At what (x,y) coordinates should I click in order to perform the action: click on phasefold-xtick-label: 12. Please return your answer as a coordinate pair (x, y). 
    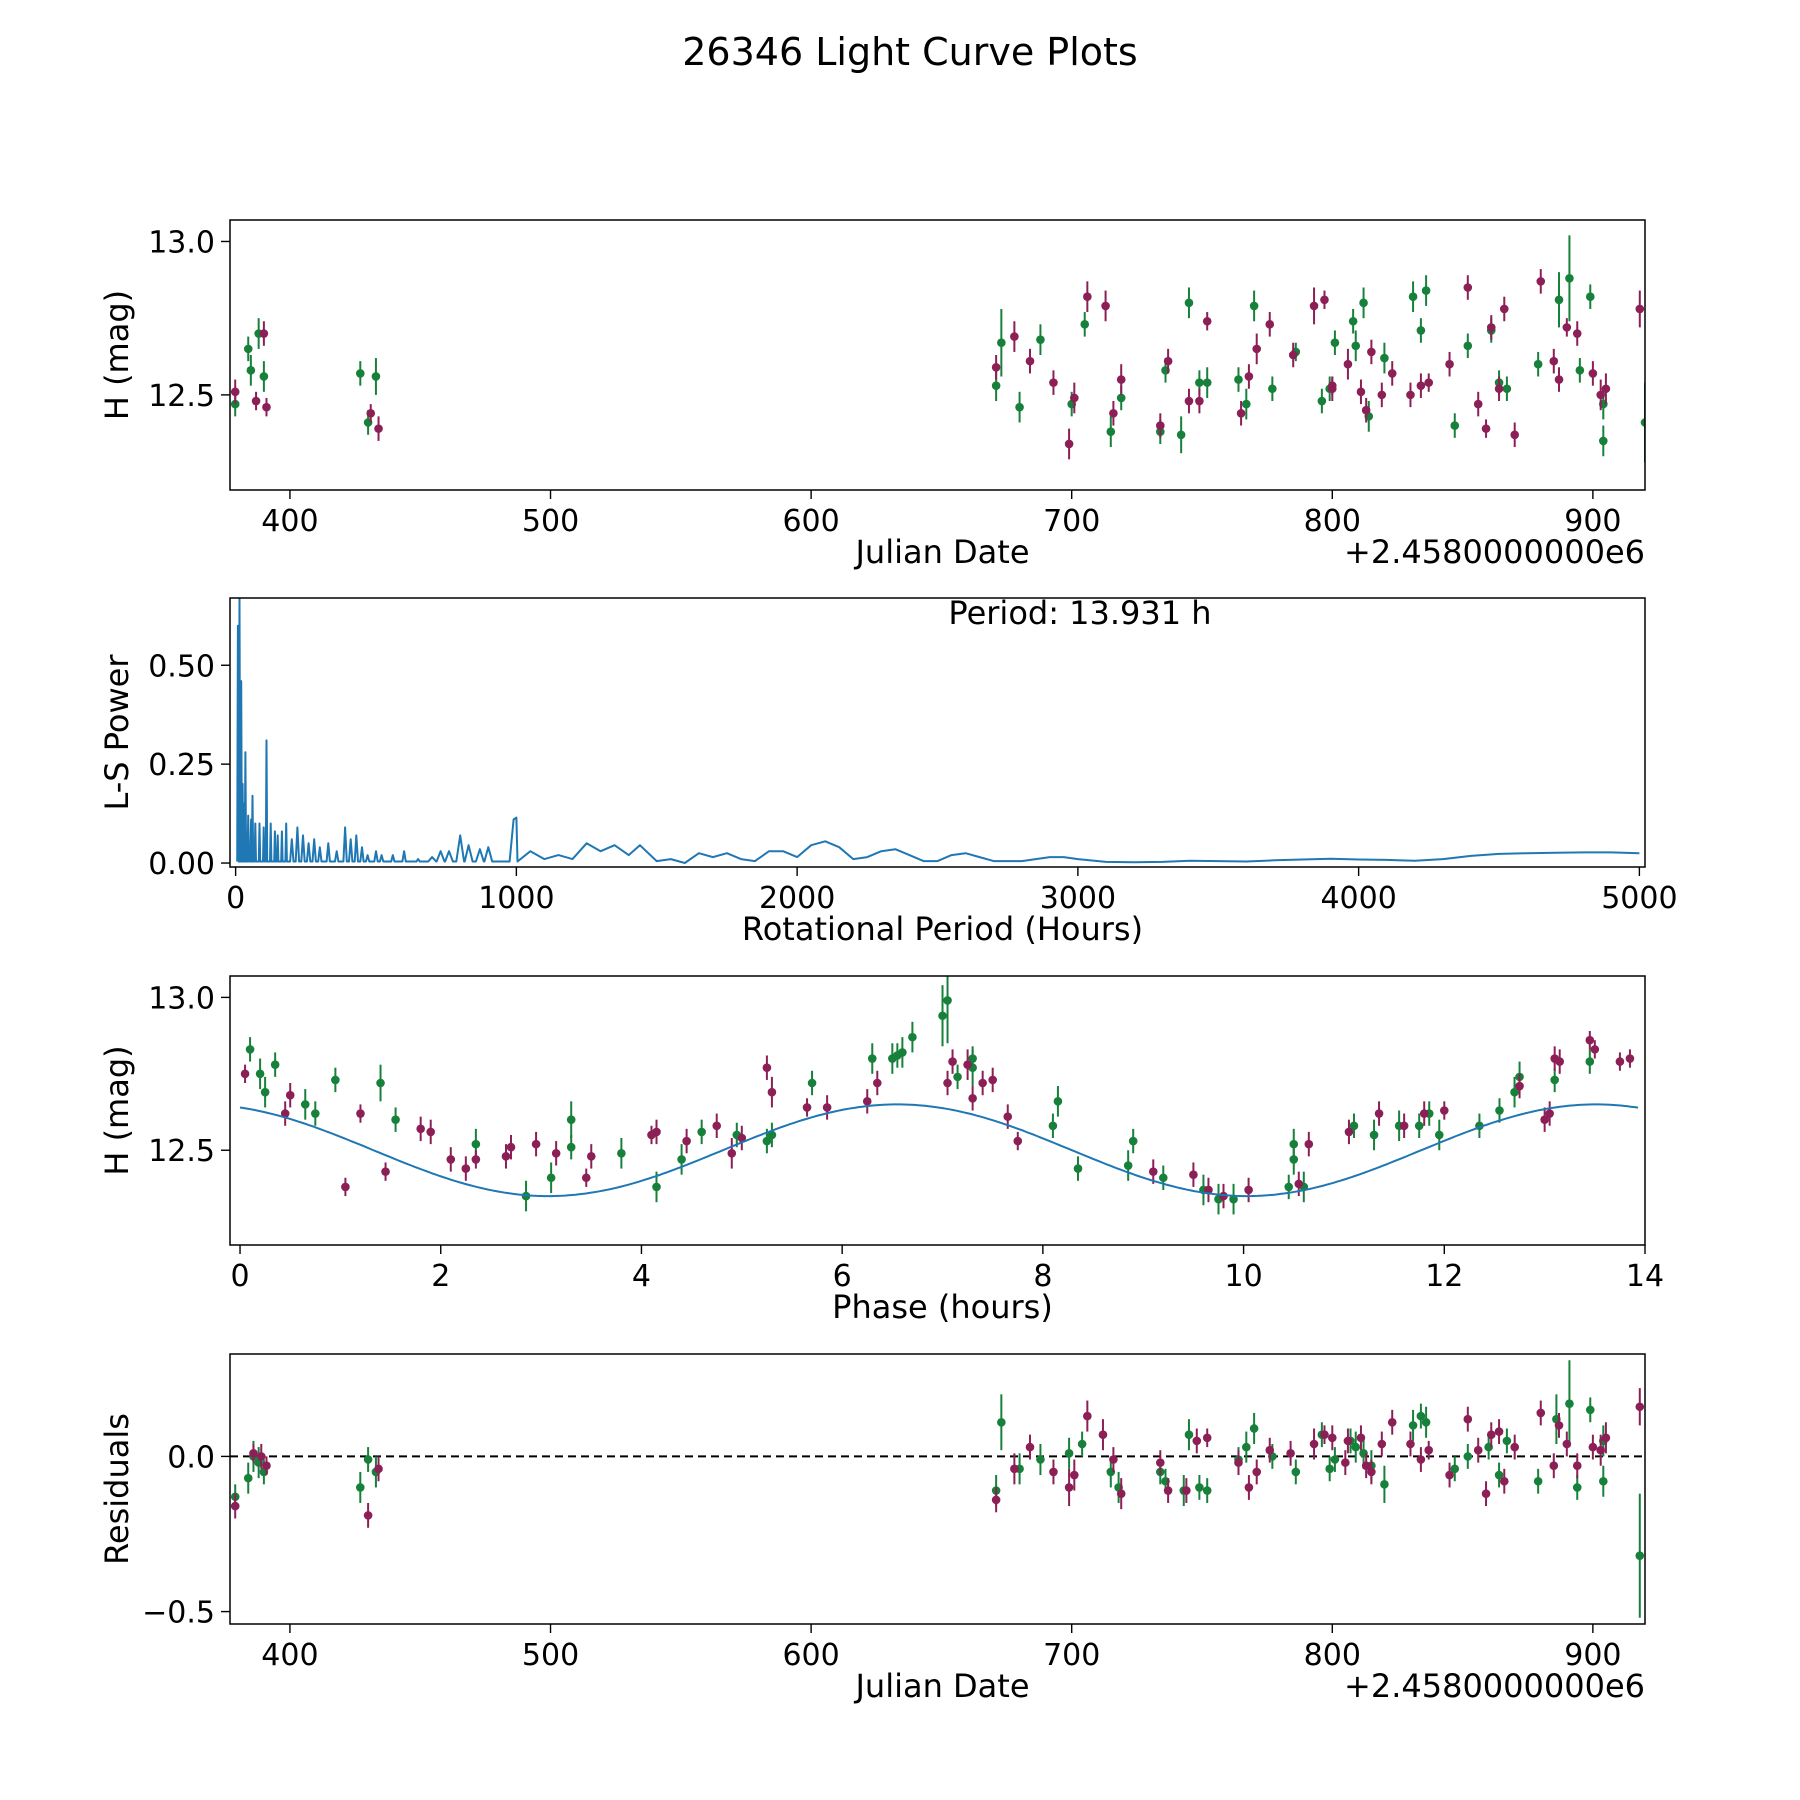
    Looking at the image, I should click on (1444, 1276).